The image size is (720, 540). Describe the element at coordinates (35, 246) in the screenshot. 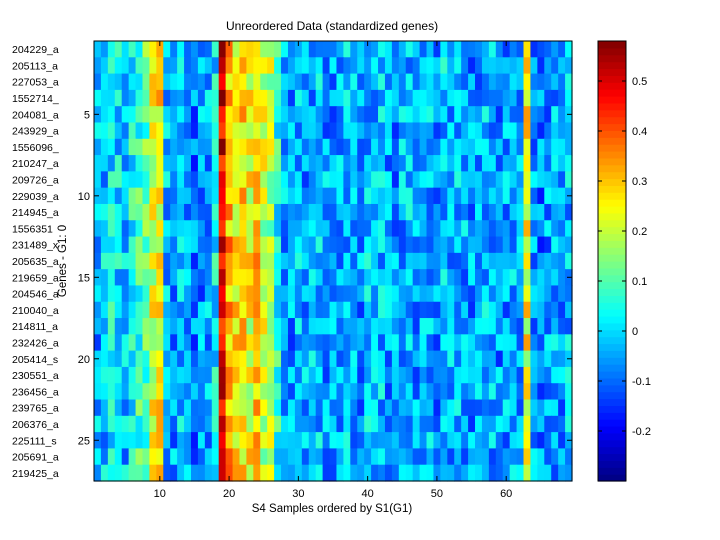

I see `row-label: 231489_x` at that location.